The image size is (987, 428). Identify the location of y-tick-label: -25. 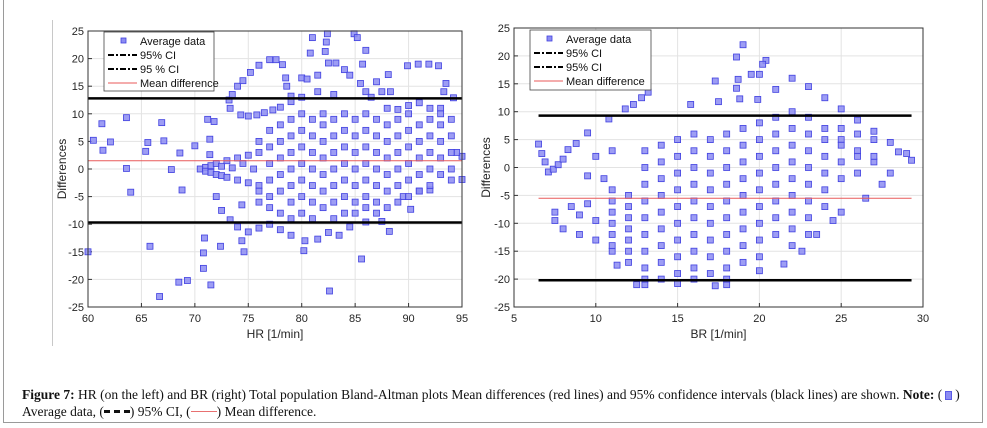
(76, 308).